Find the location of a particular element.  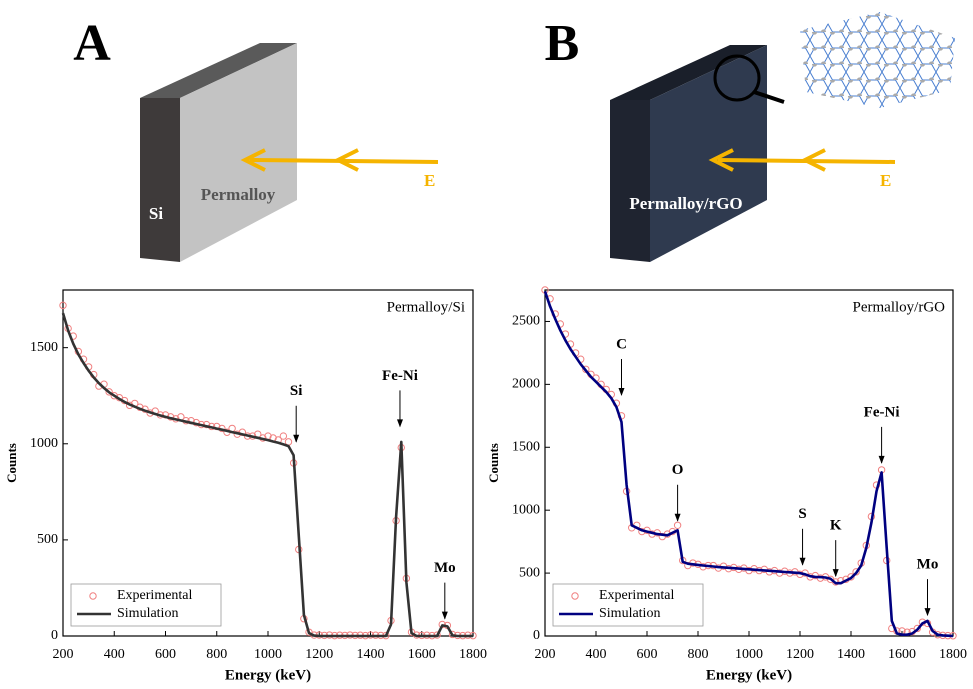

annotation-label: K is located at coordinates (836, 526).